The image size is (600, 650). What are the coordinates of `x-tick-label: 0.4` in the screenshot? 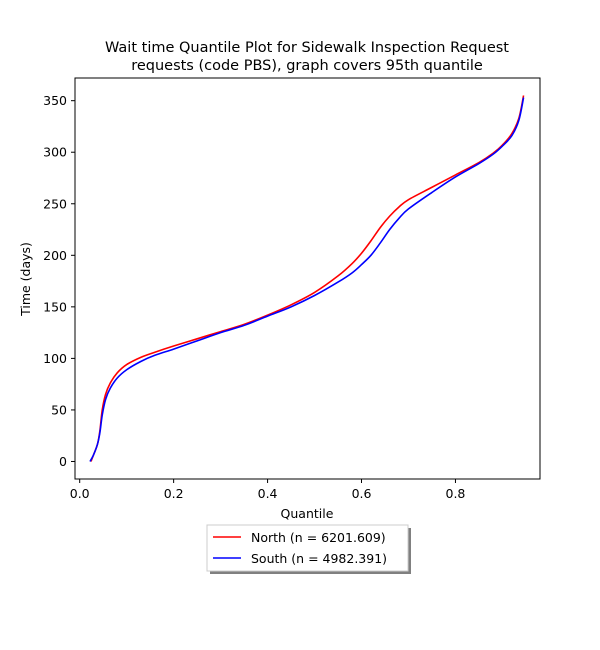 It's located at (268, 493).